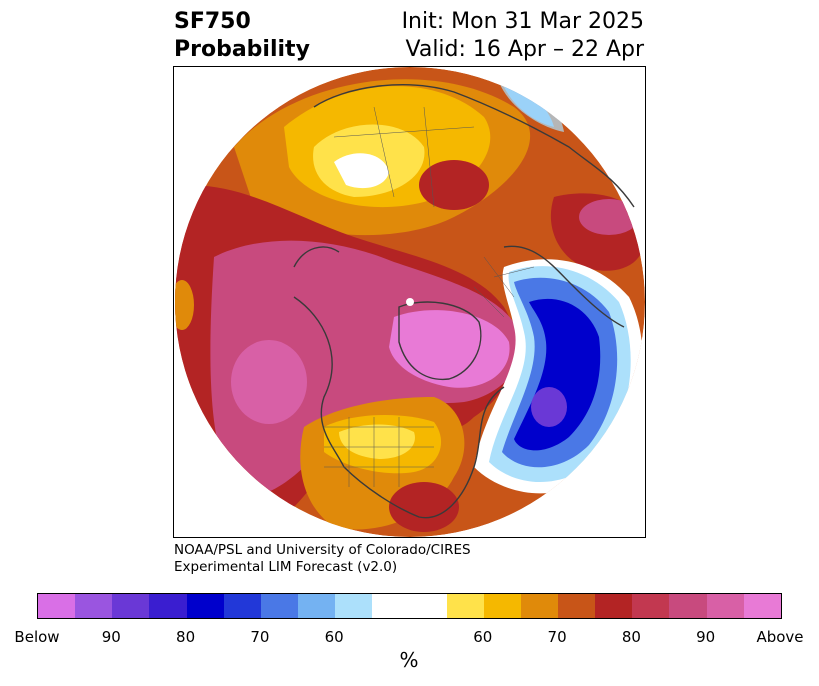 This screenshot has width=819, height=686. Describe the element at coordinates (504, 287) in the screenshot. I see `europe-borders` at that location.